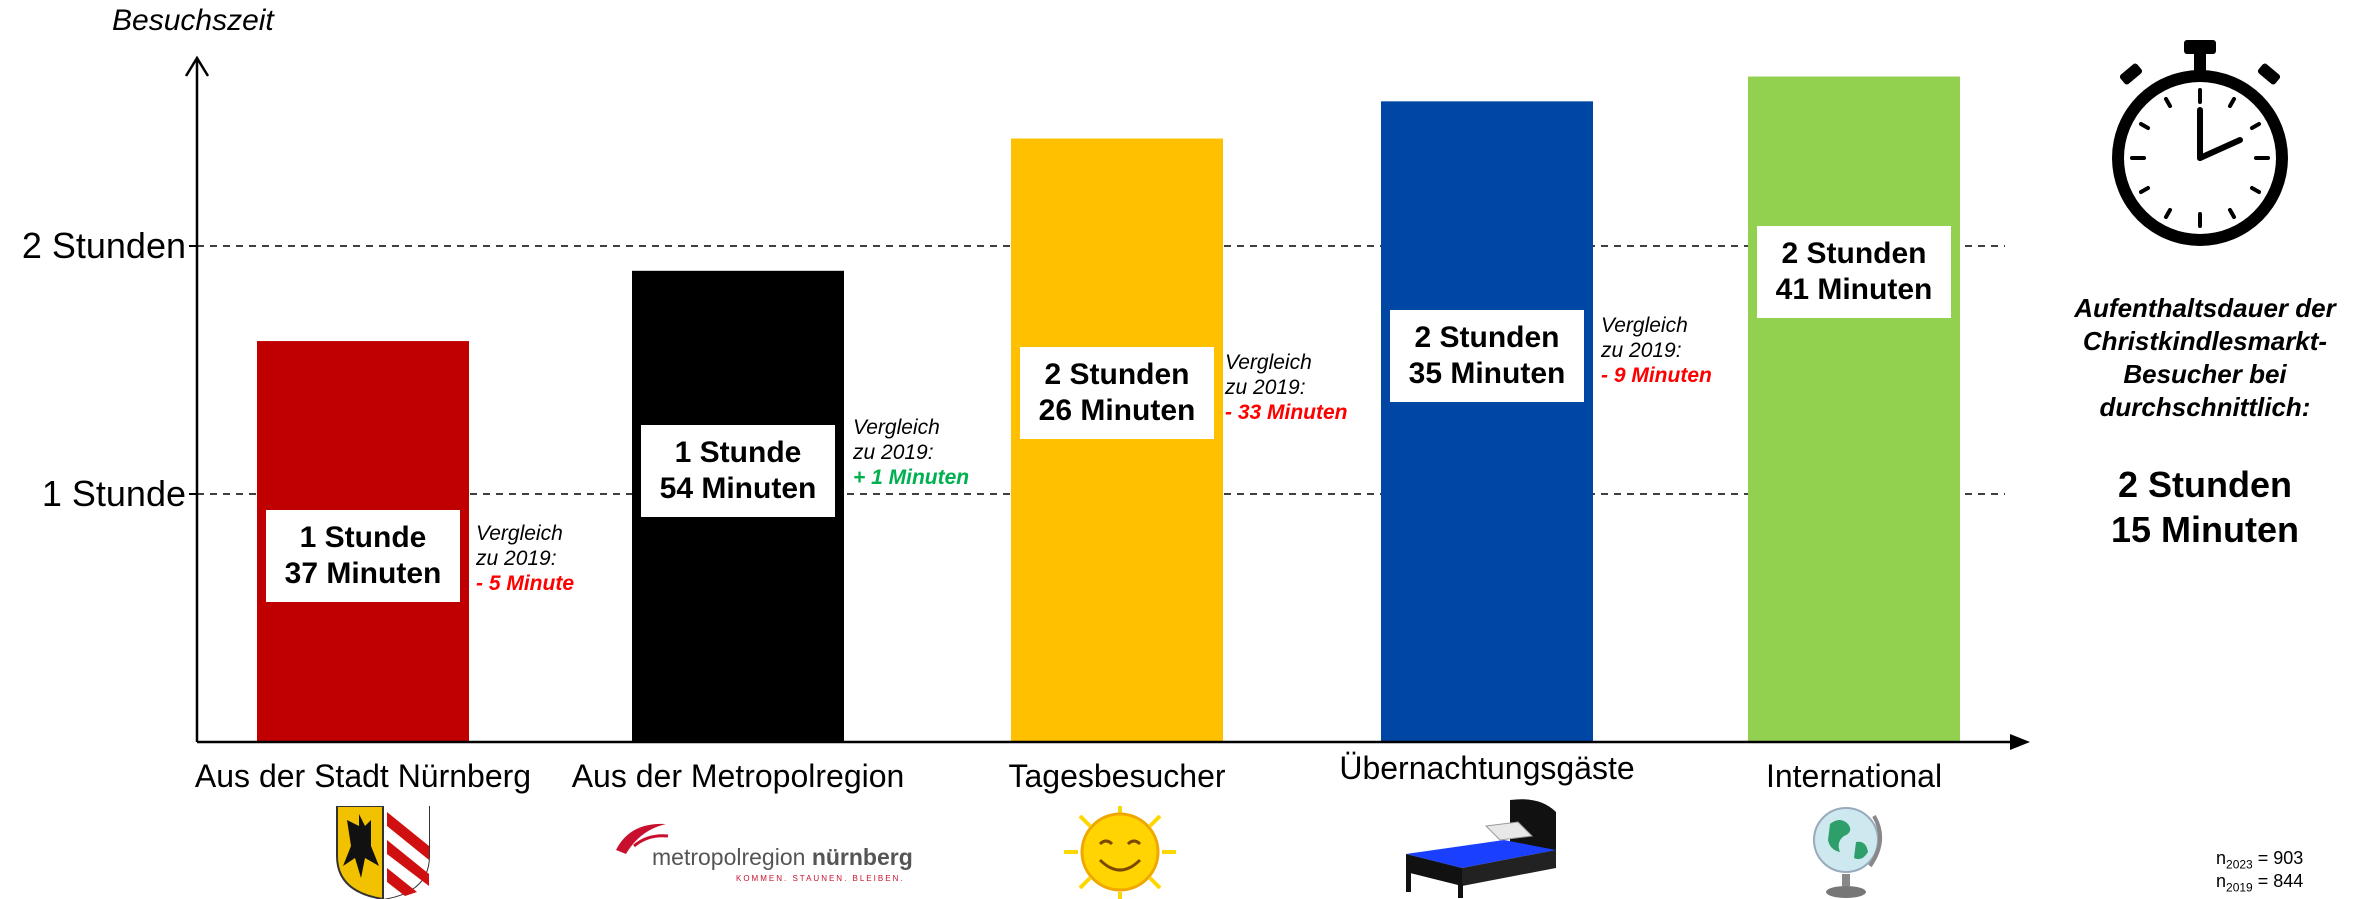  What do you see at coordinates (2200, 143) in the screenshot?
I see `stopwatch-icon` at bounding box center [2200, 143].